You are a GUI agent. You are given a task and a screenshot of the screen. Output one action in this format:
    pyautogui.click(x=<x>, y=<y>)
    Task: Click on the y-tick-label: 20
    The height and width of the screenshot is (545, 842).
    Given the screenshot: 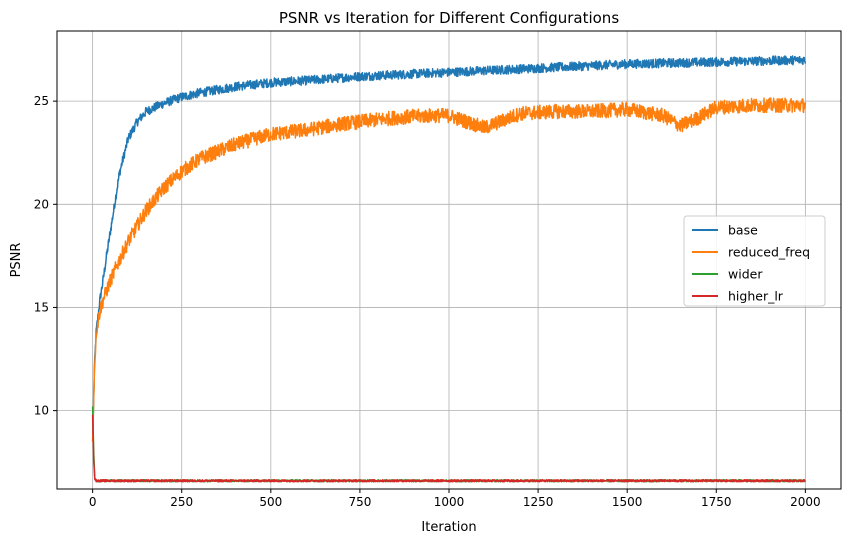 What is the action you would take?
    pyautogui.click(x=41, y=204)
    